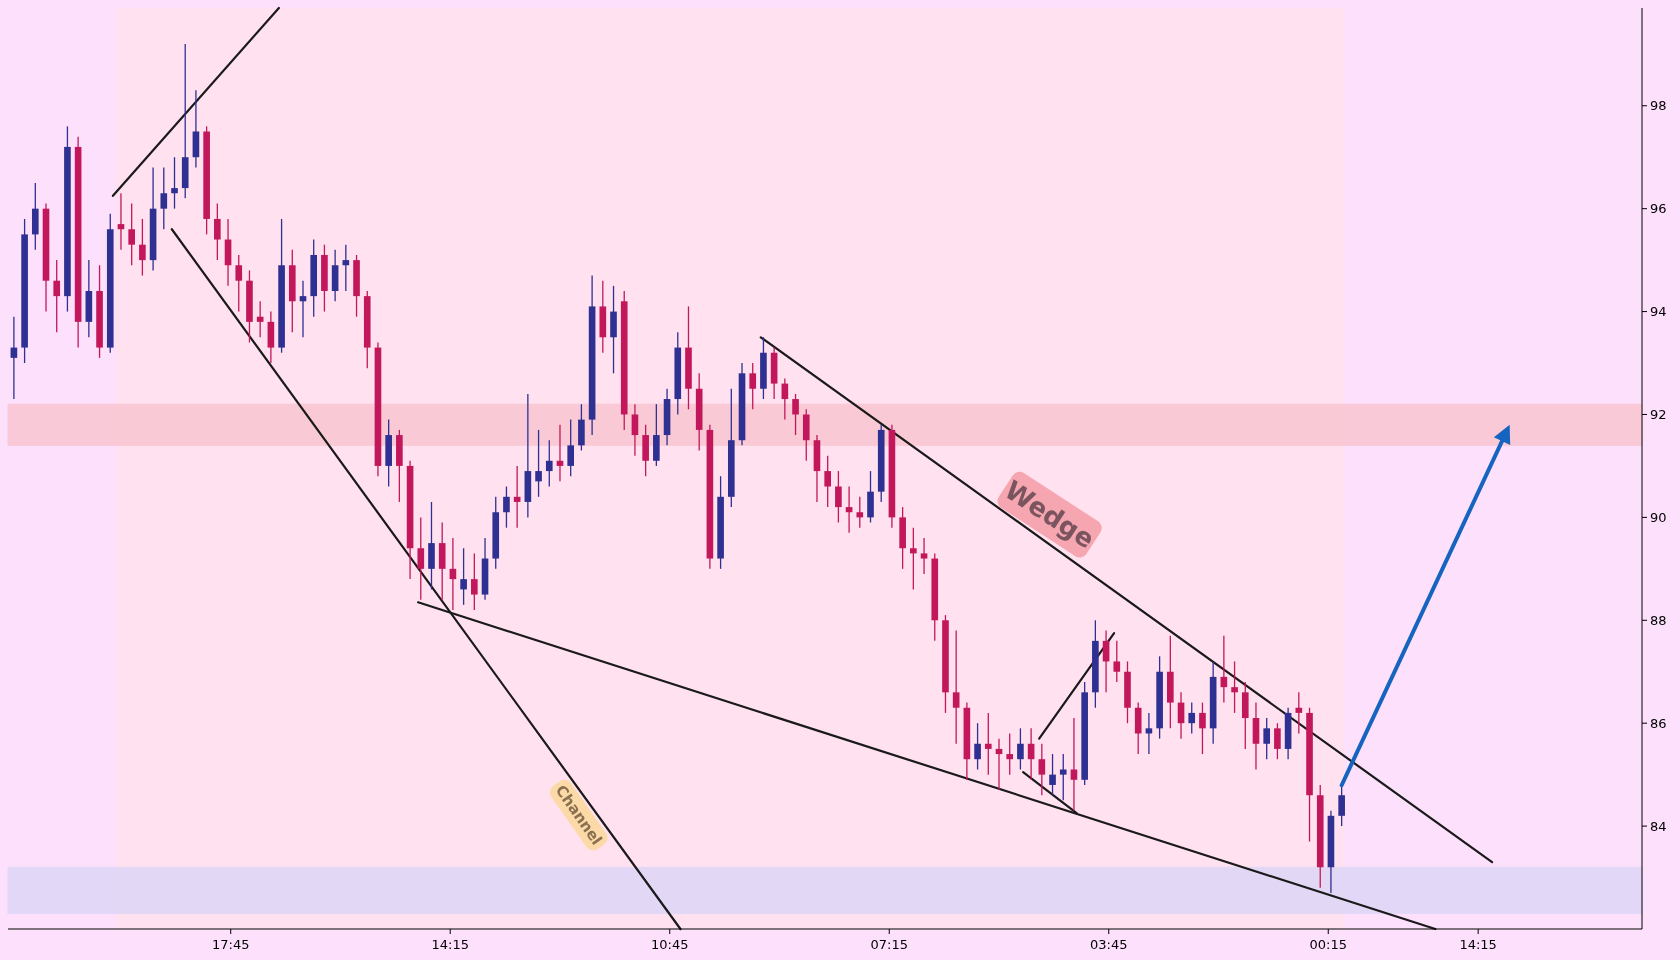 The height and width of the screenshot is (960, 1680). I want to click on x-tick-label: 17:45, so click(230, 944).